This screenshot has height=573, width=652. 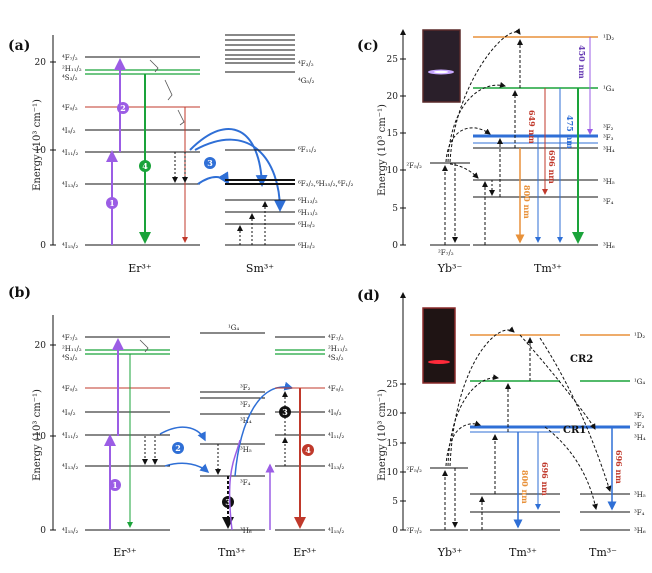 What do you see at coordinates (582, 62) in the screenshot?
I see `c-emission-450: 450 nm` at bounding box center [582, 62].